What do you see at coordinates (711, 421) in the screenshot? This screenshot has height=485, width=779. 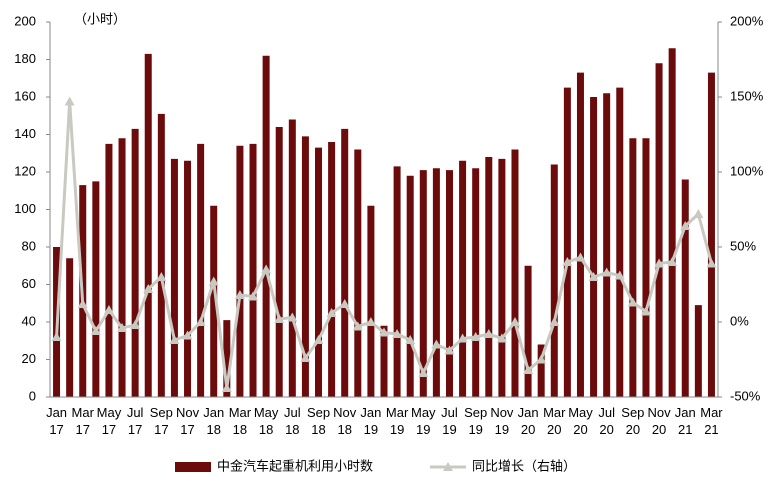 I see `x-tick-label: Mar 21` at bounding box center [711, 421].